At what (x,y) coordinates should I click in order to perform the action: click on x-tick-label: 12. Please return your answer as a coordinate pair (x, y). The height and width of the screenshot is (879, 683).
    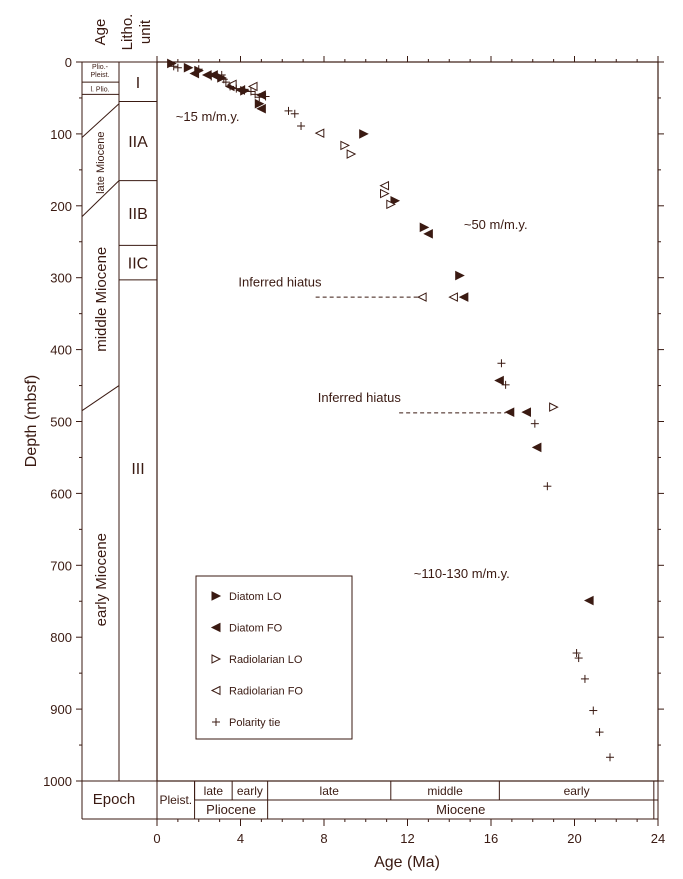
    Looking at the image, I should click on (407, 838).